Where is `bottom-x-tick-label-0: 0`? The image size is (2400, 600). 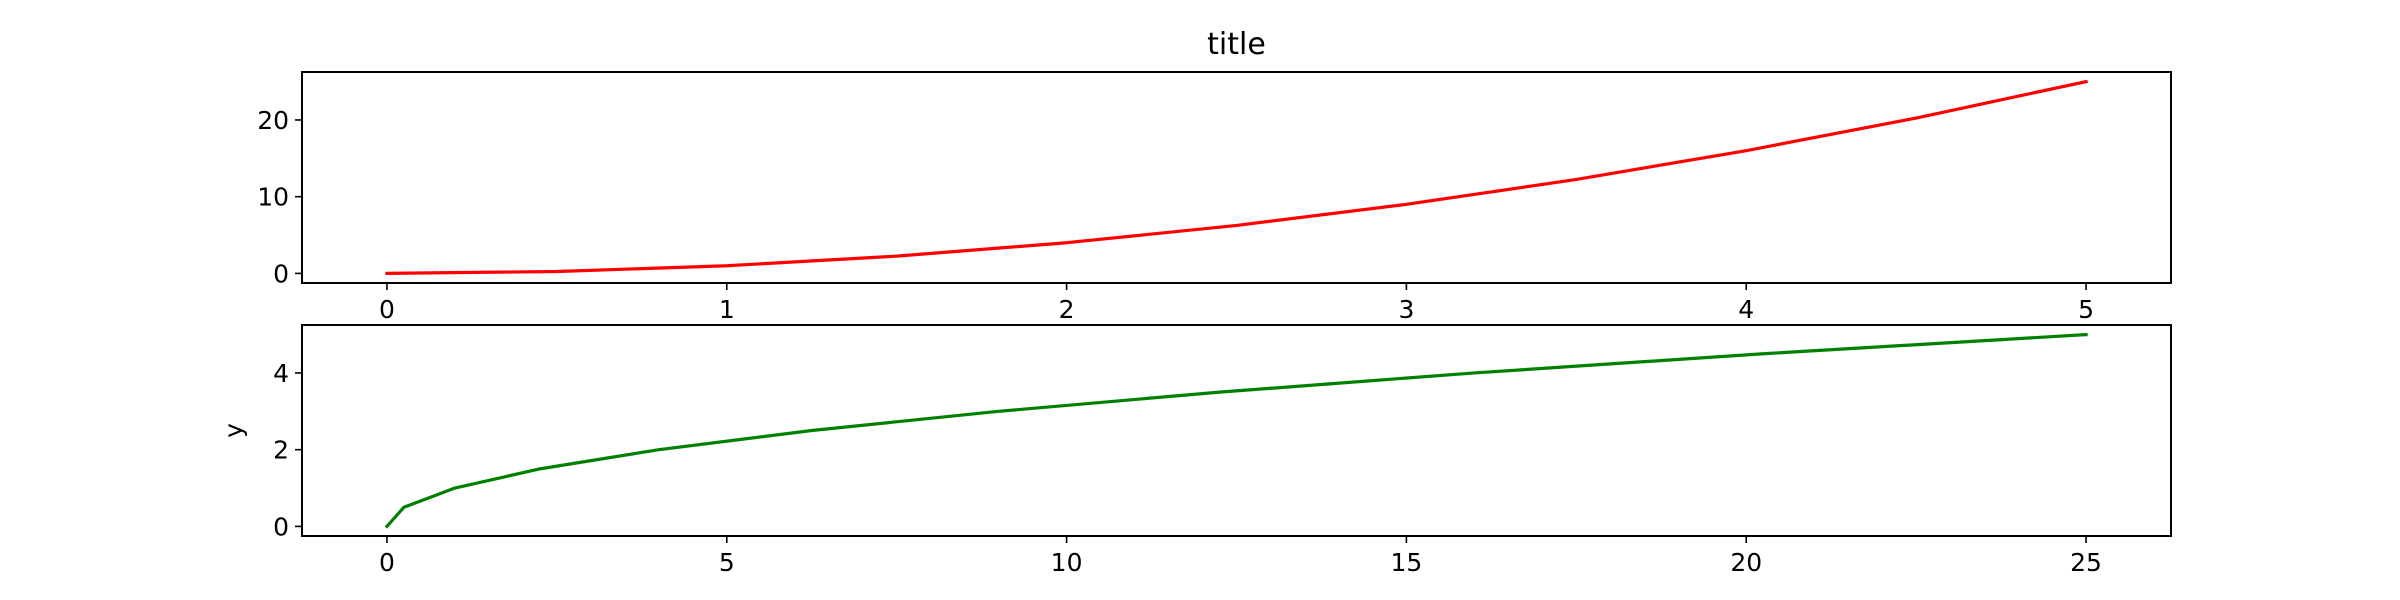 bottom-x-tick-label-0: 0 is located at coordinates (387, 562).